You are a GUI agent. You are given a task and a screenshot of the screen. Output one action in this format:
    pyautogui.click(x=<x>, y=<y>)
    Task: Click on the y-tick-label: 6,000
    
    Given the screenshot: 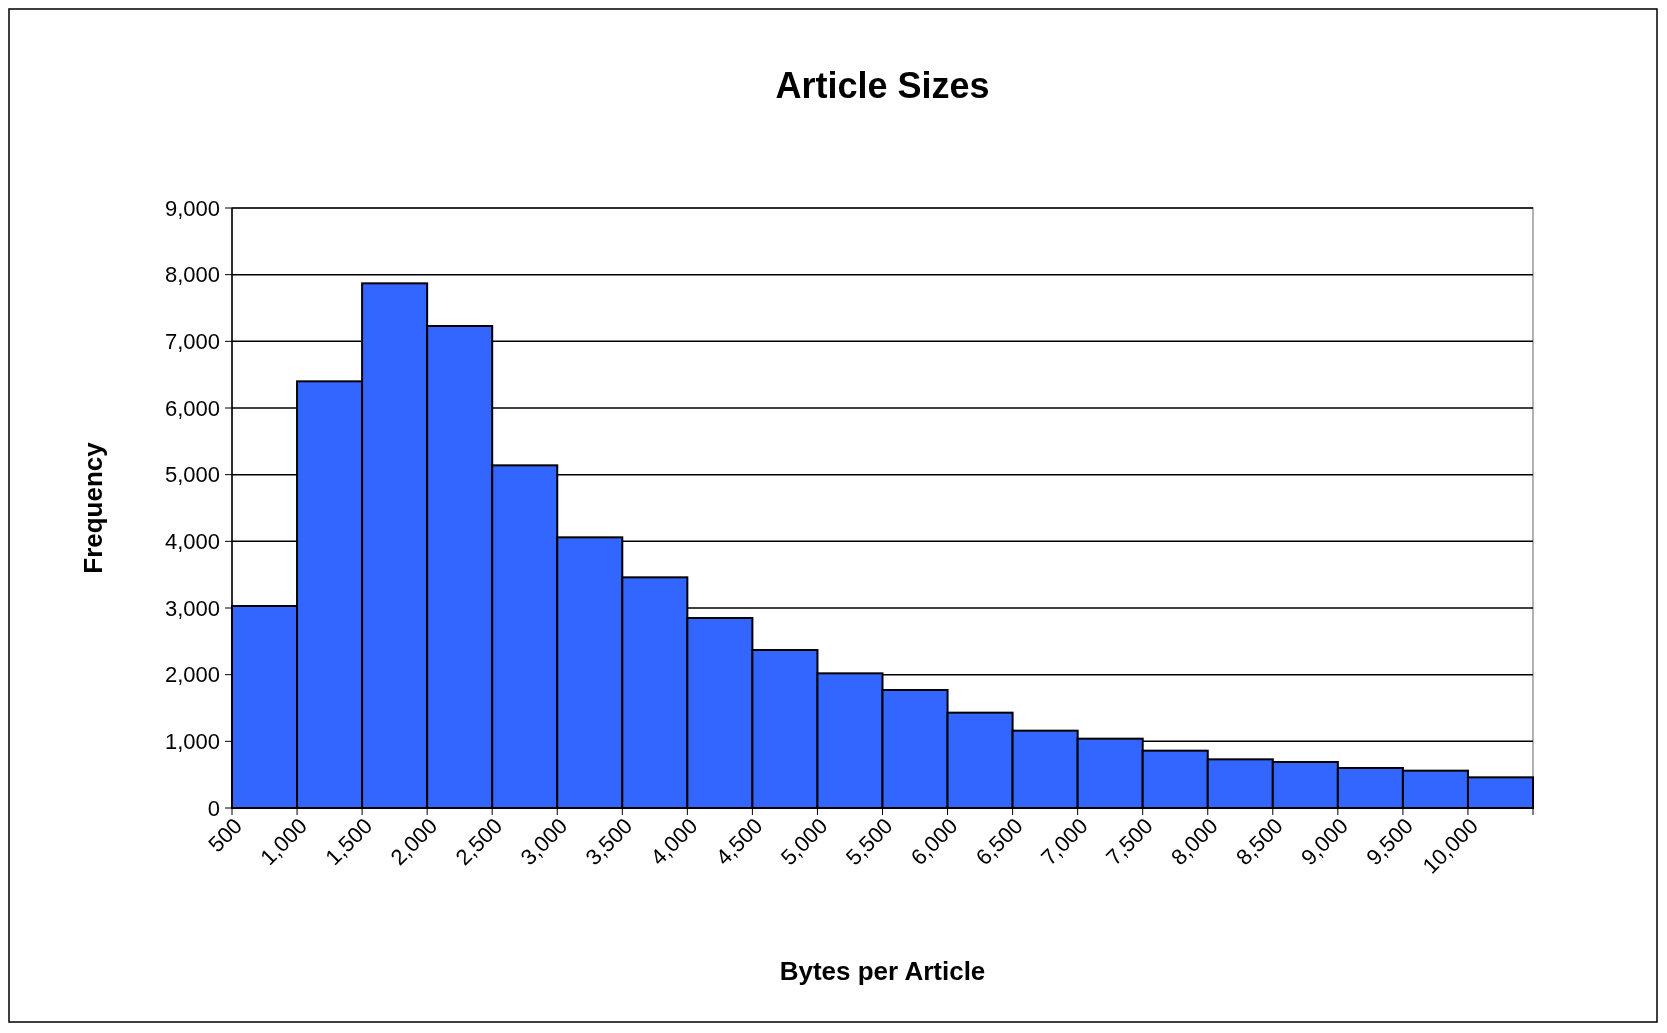 What is the action you would take?
    pyautogui.click(x=192, y=408)
    